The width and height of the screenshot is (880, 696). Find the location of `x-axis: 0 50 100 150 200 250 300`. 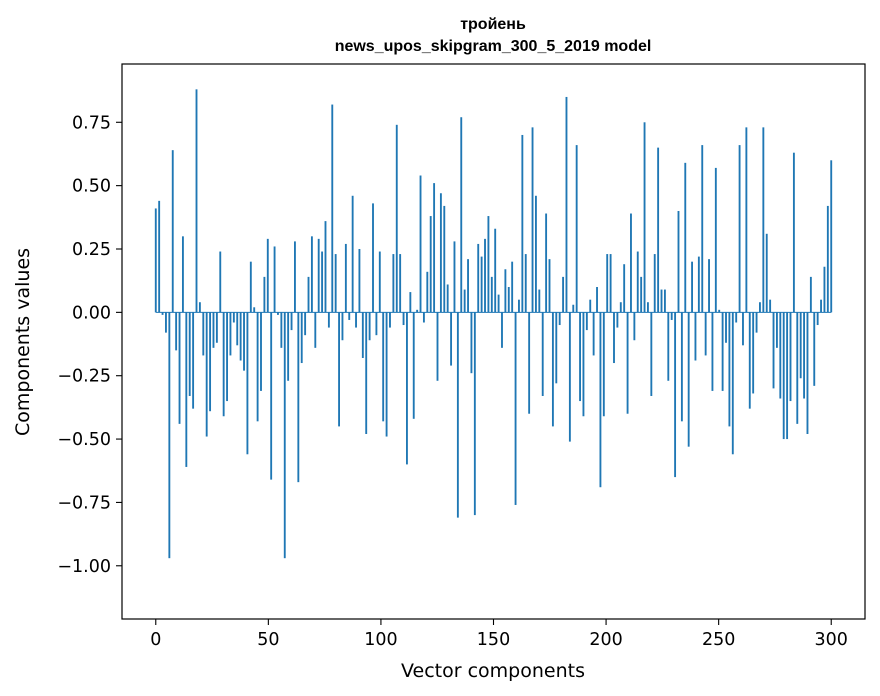

x-axis: 0 50 100 150 200 250 300 is located at coordinates (499, 634).